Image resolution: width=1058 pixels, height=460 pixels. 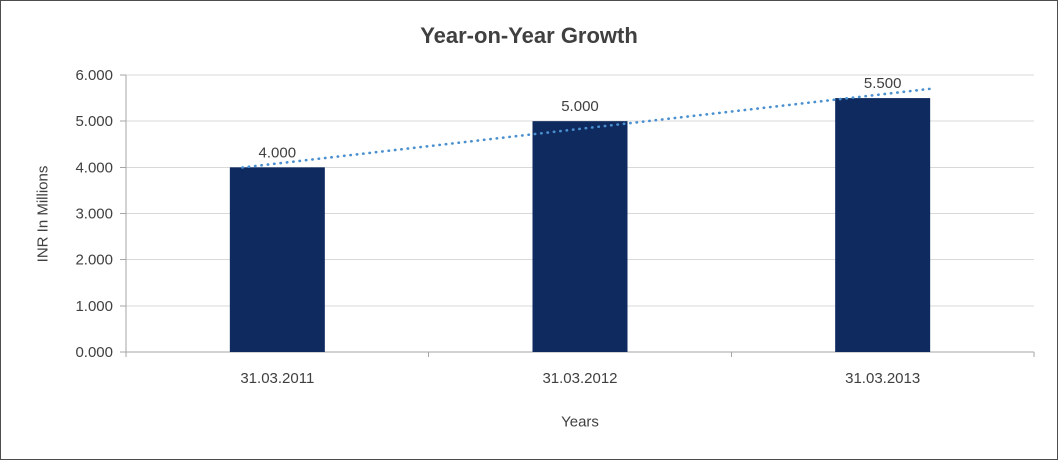 I want to click on bar-value-label: 5.000, so click(x=580, y=106).